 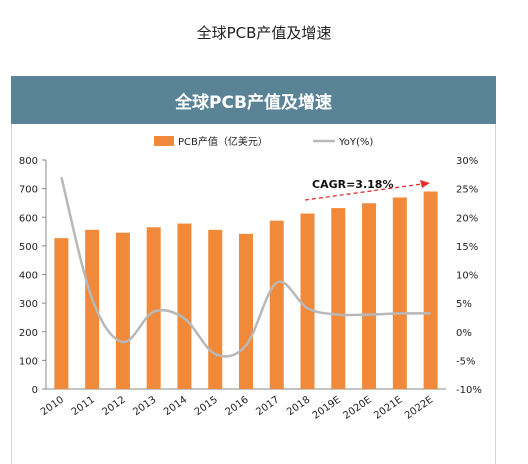 I want to click on x-tick-label: 2018, so click(x=298, y=406).